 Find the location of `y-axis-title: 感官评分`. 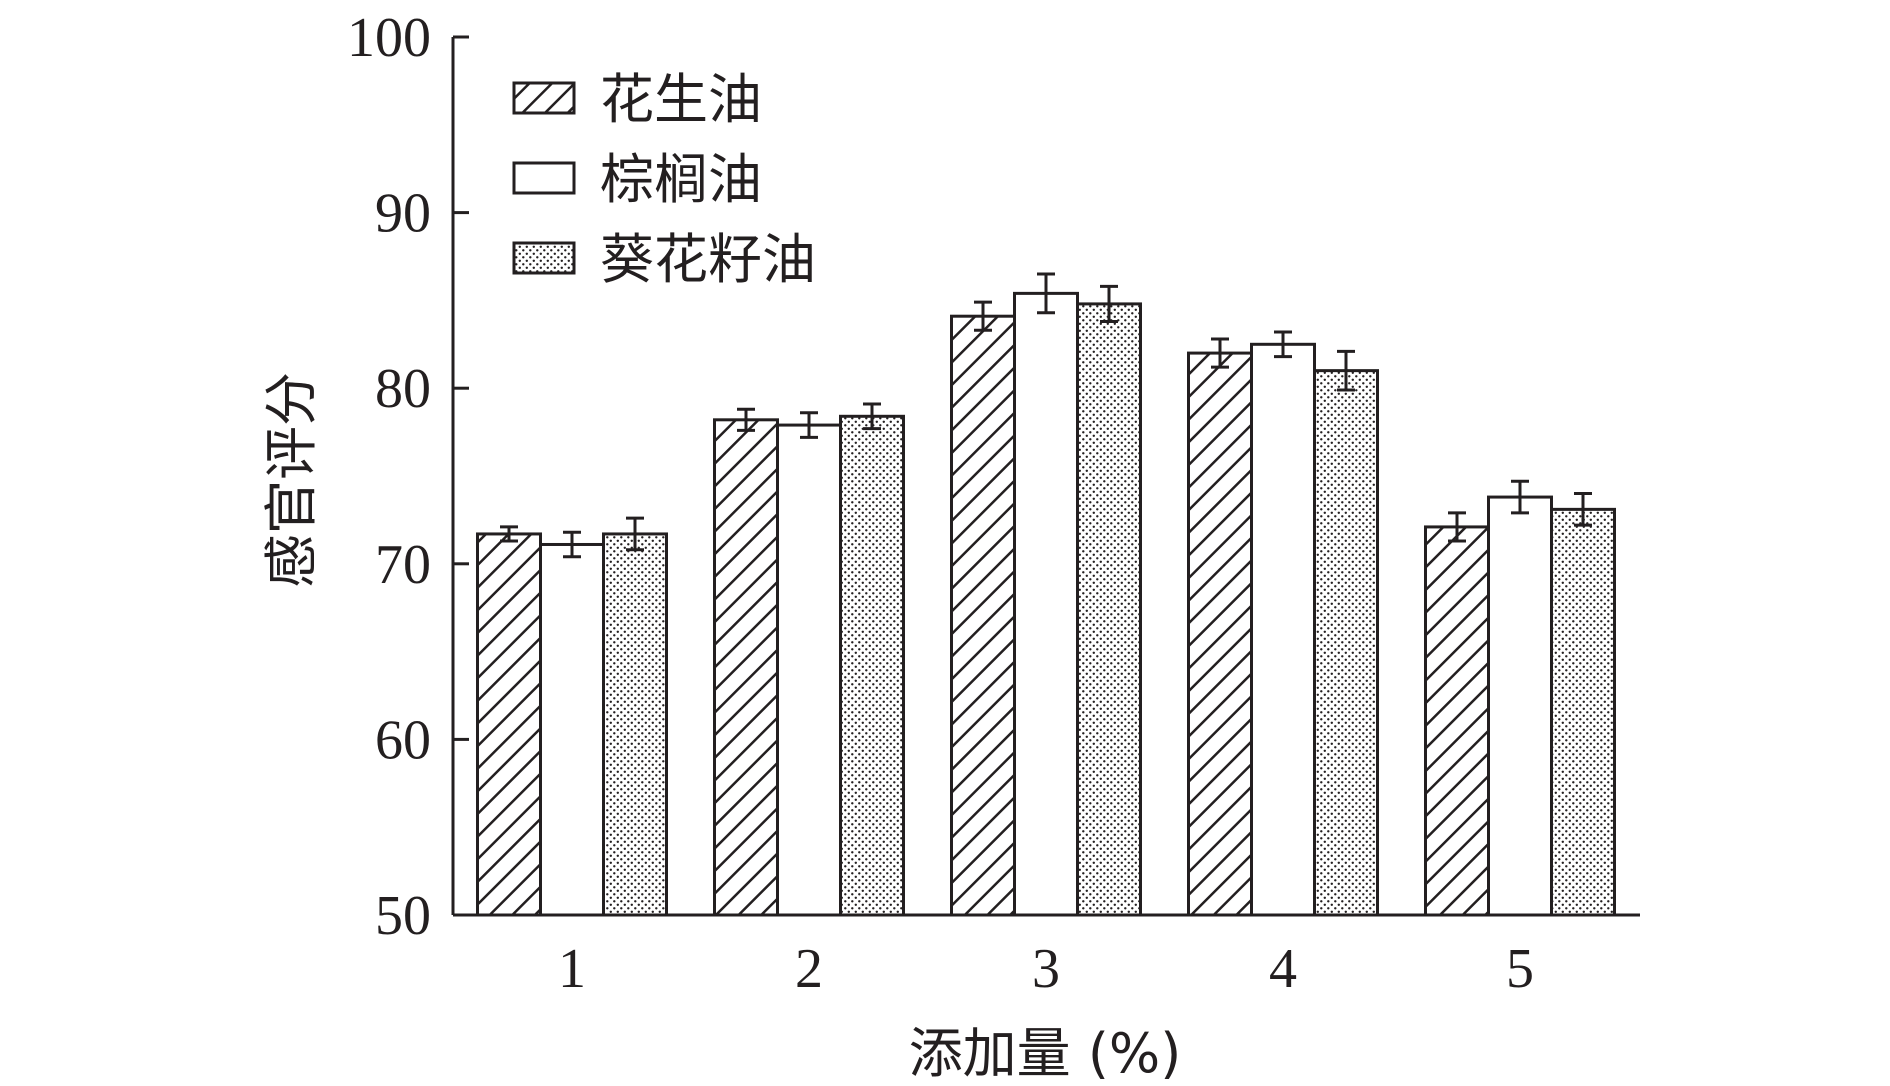

y-axis-title: 感官评分 is located at coordinates (291, 480).